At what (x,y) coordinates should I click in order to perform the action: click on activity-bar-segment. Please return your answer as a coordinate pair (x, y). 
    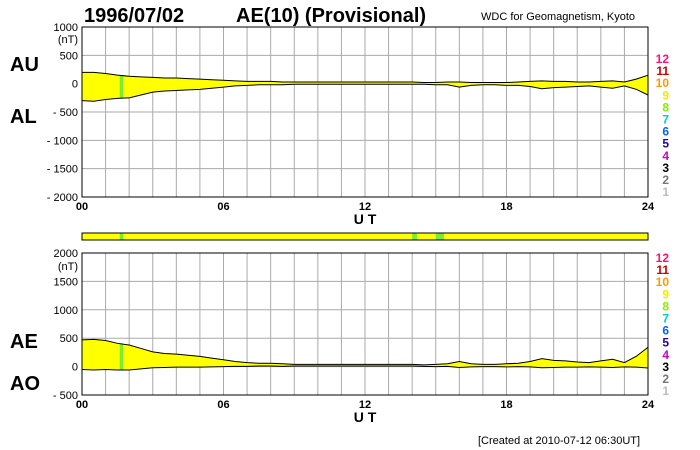
    Looking at the image, I should click on (365, 236).